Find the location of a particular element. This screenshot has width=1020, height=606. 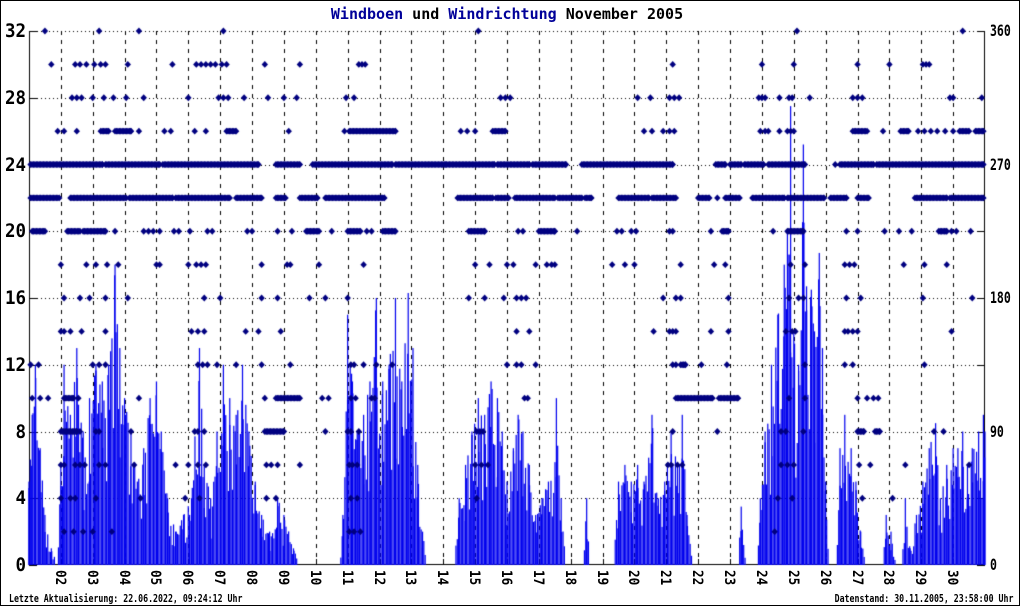

x-axis-day-label: 26 is located at coordinates (824, 578).